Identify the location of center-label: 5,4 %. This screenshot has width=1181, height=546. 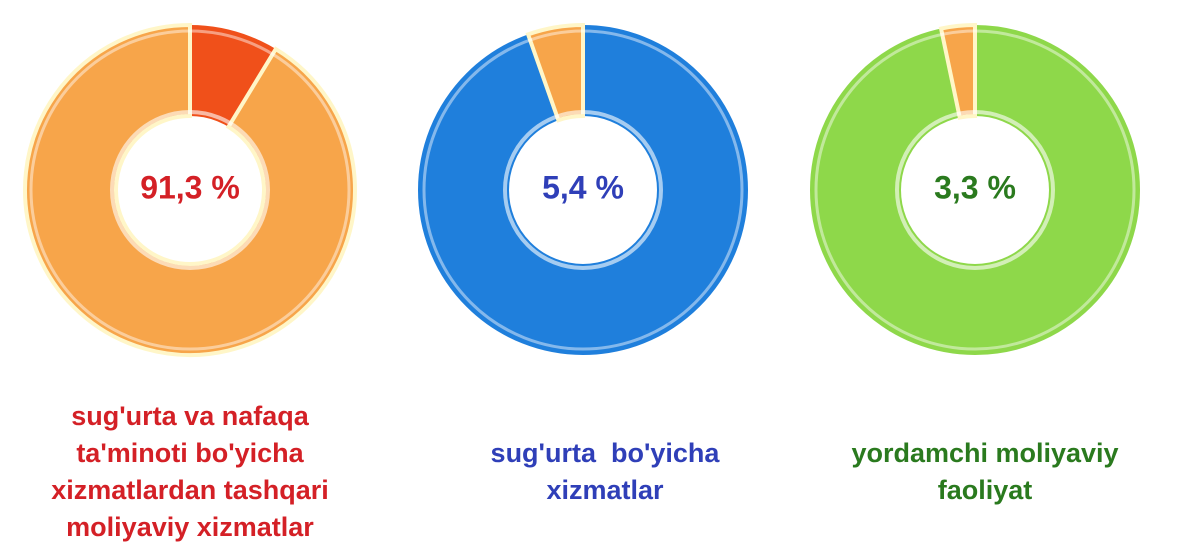
(583, 187).